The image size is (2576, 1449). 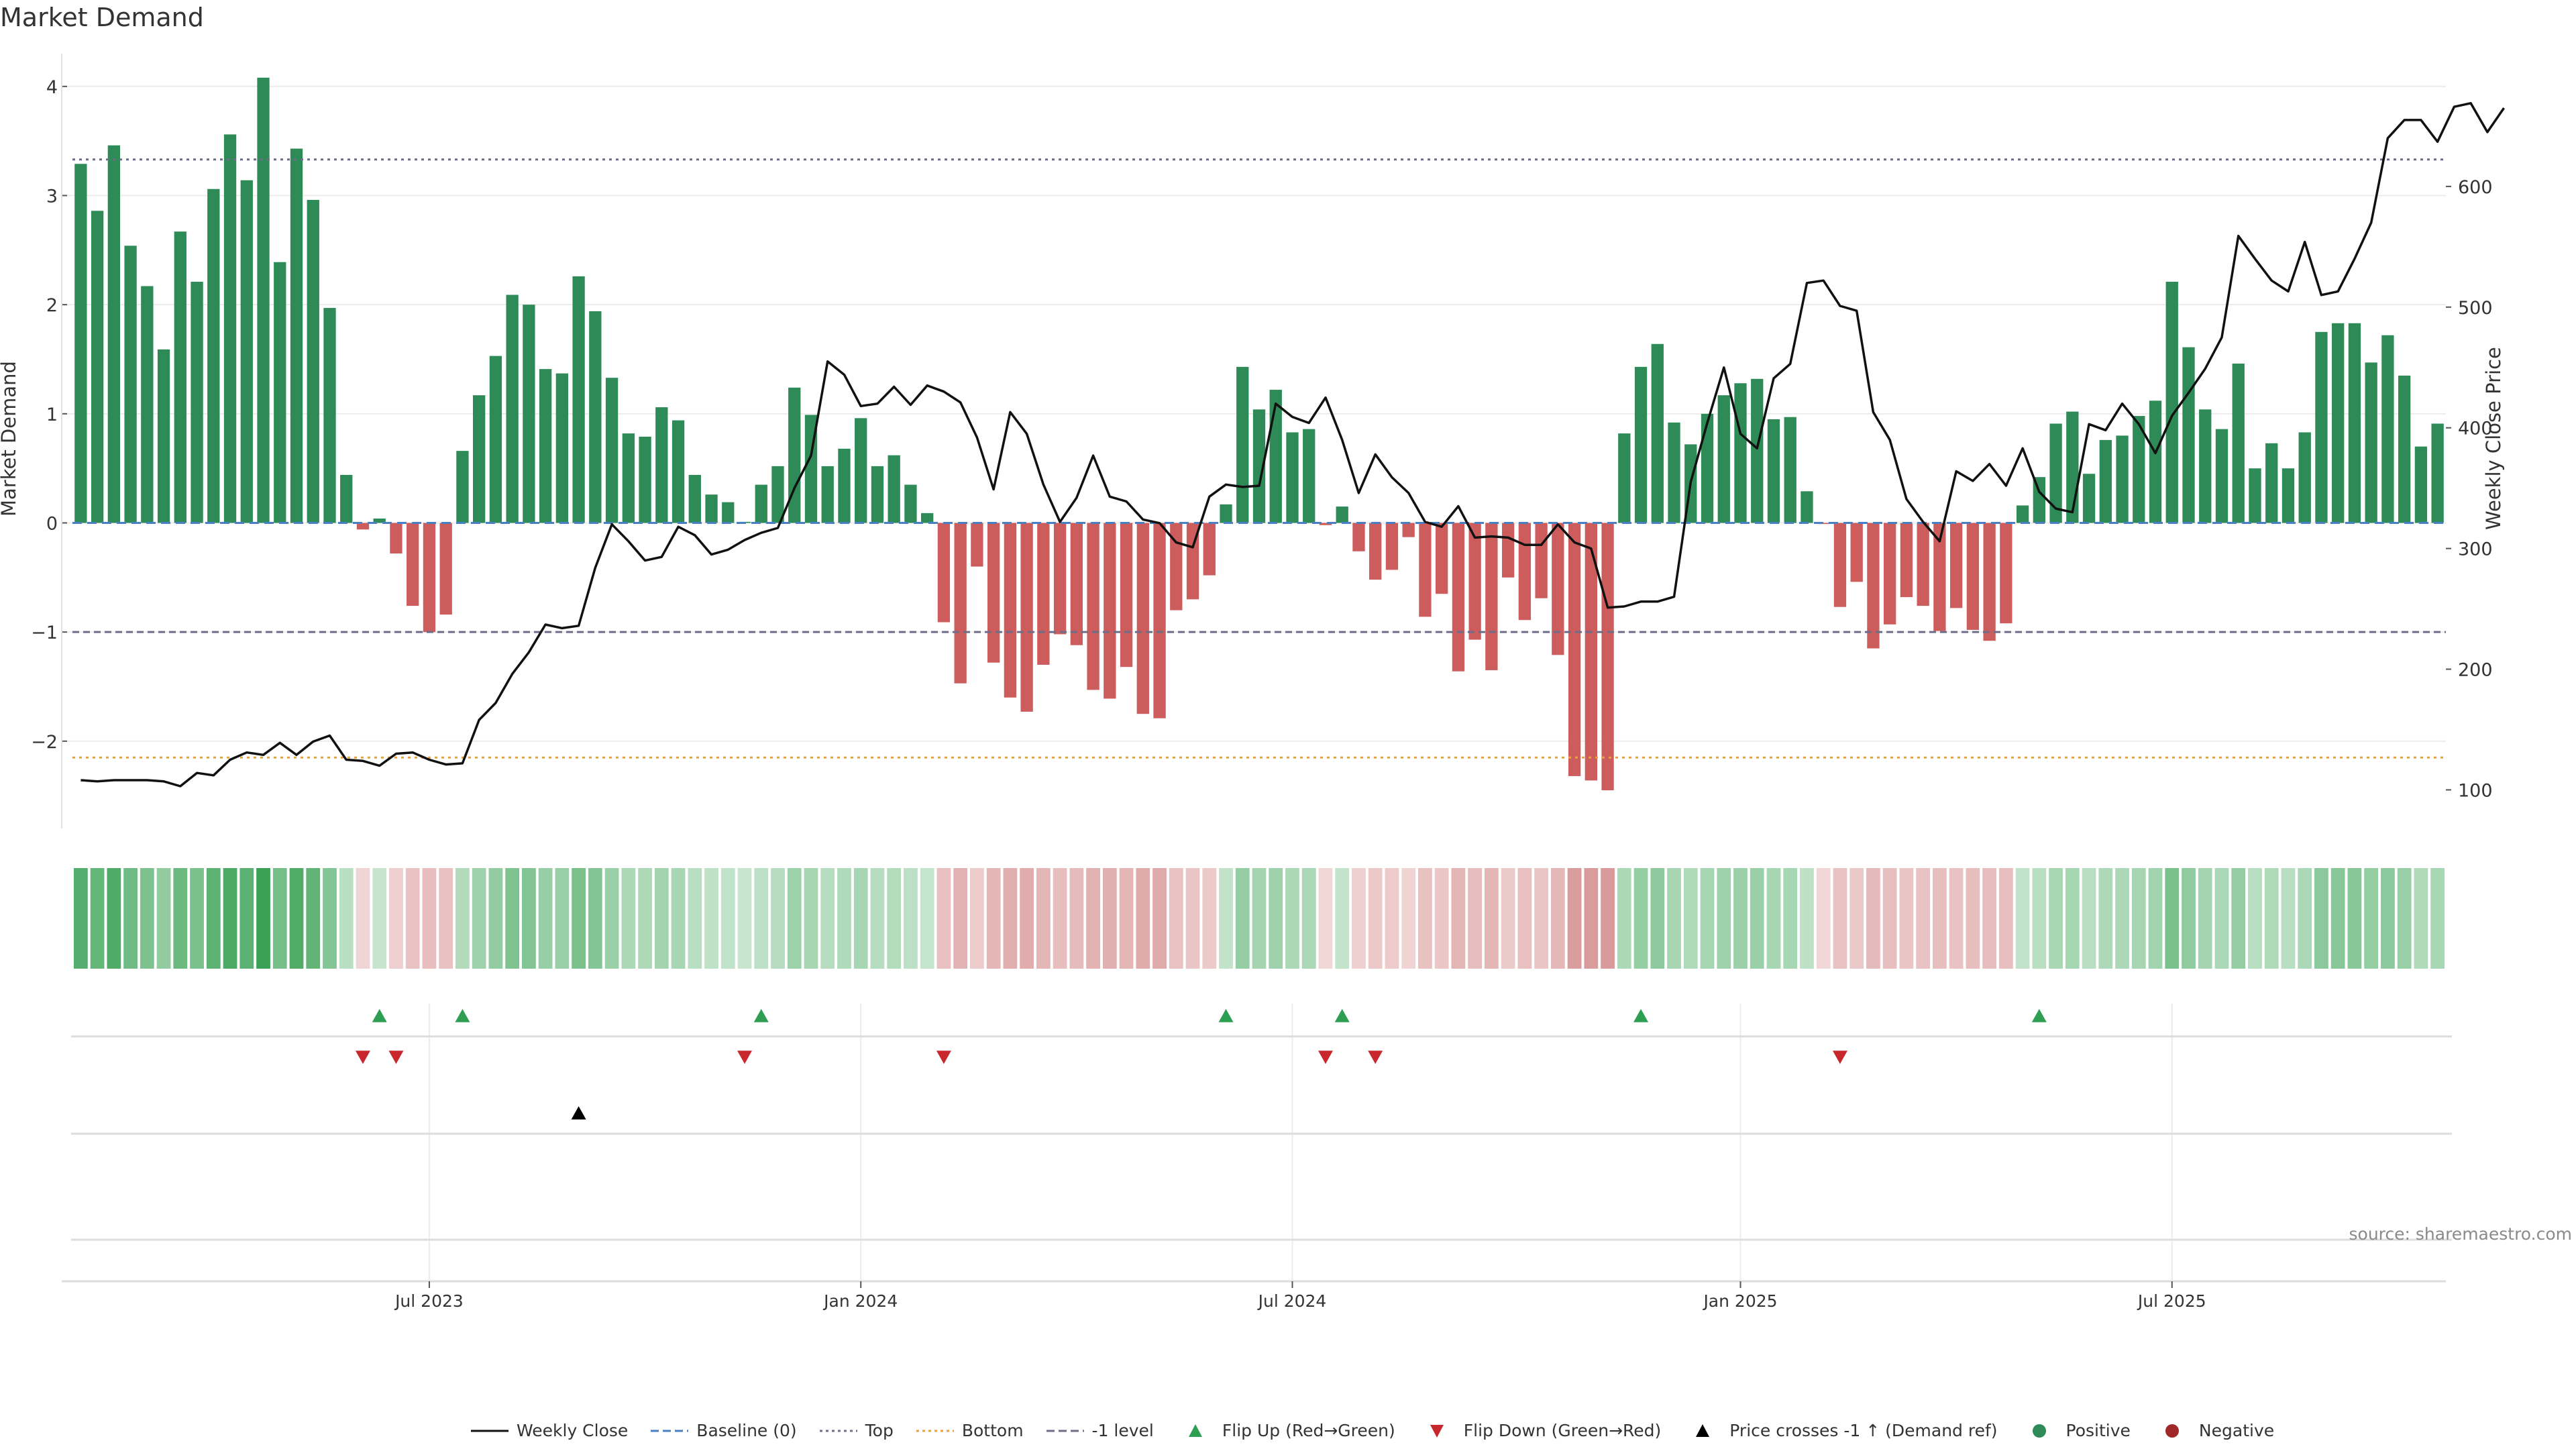 What do you see at coordinates (1539, 1430) in the screenshot?
I see `legend-item: Flip Down (Green→Red)` at bounding box center [1539, 1430].